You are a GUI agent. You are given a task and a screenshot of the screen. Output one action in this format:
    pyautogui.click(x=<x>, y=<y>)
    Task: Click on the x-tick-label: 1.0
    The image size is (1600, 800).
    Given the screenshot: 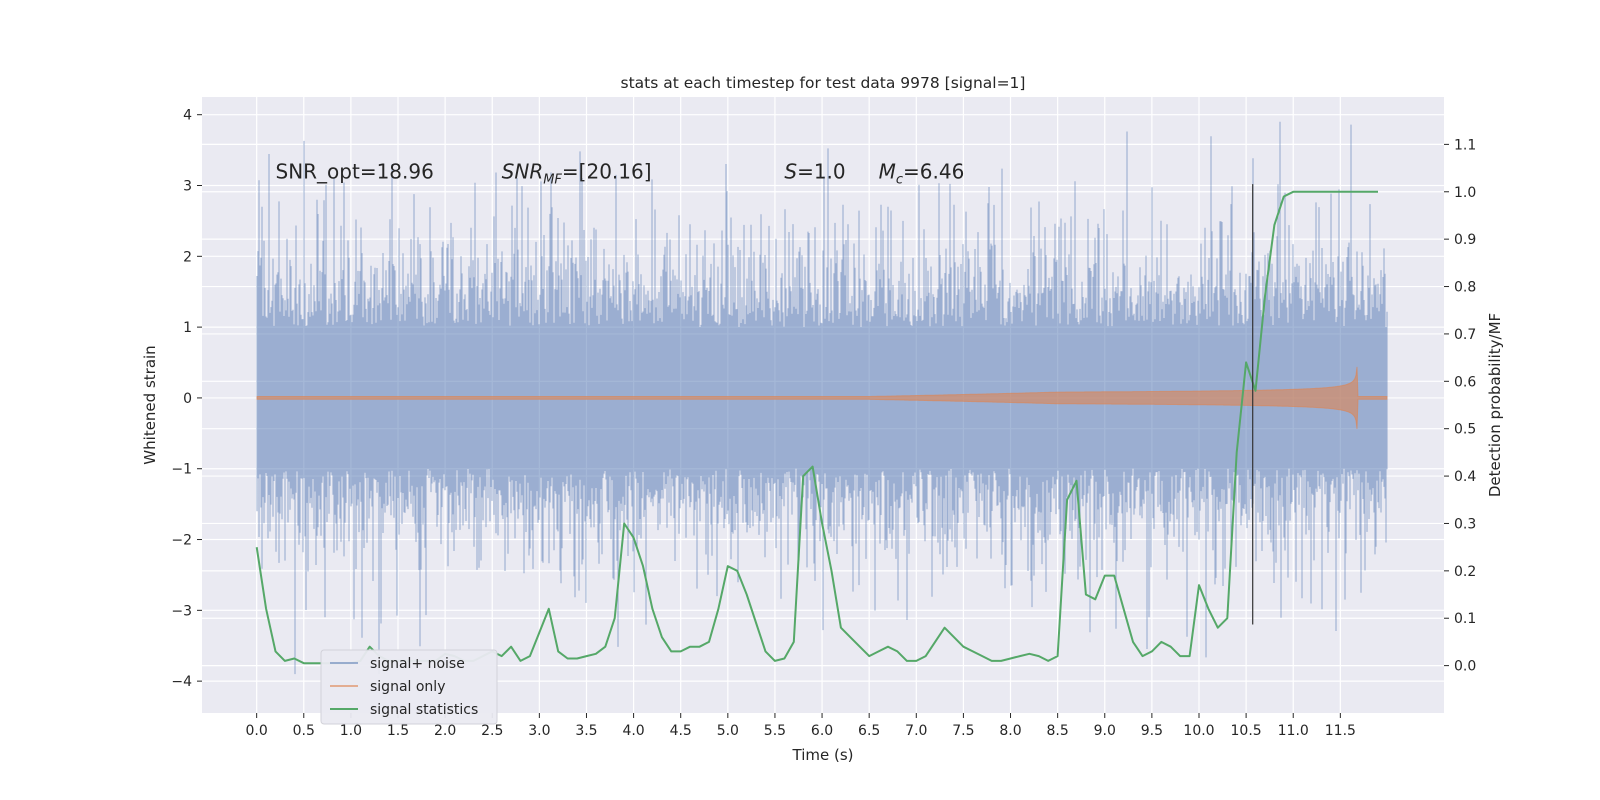 What is the action you would take?
    pyautogui.click(x=351, y=731)
    